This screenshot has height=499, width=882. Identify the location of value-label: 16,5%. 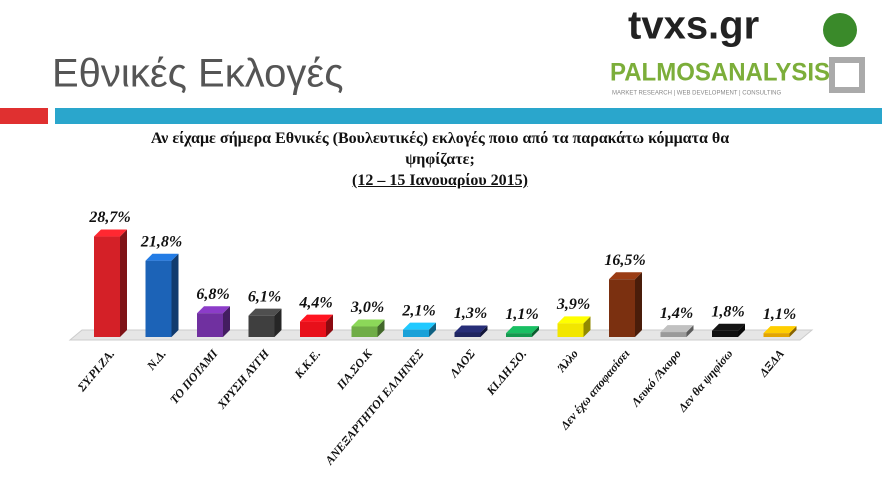
(624, 260).